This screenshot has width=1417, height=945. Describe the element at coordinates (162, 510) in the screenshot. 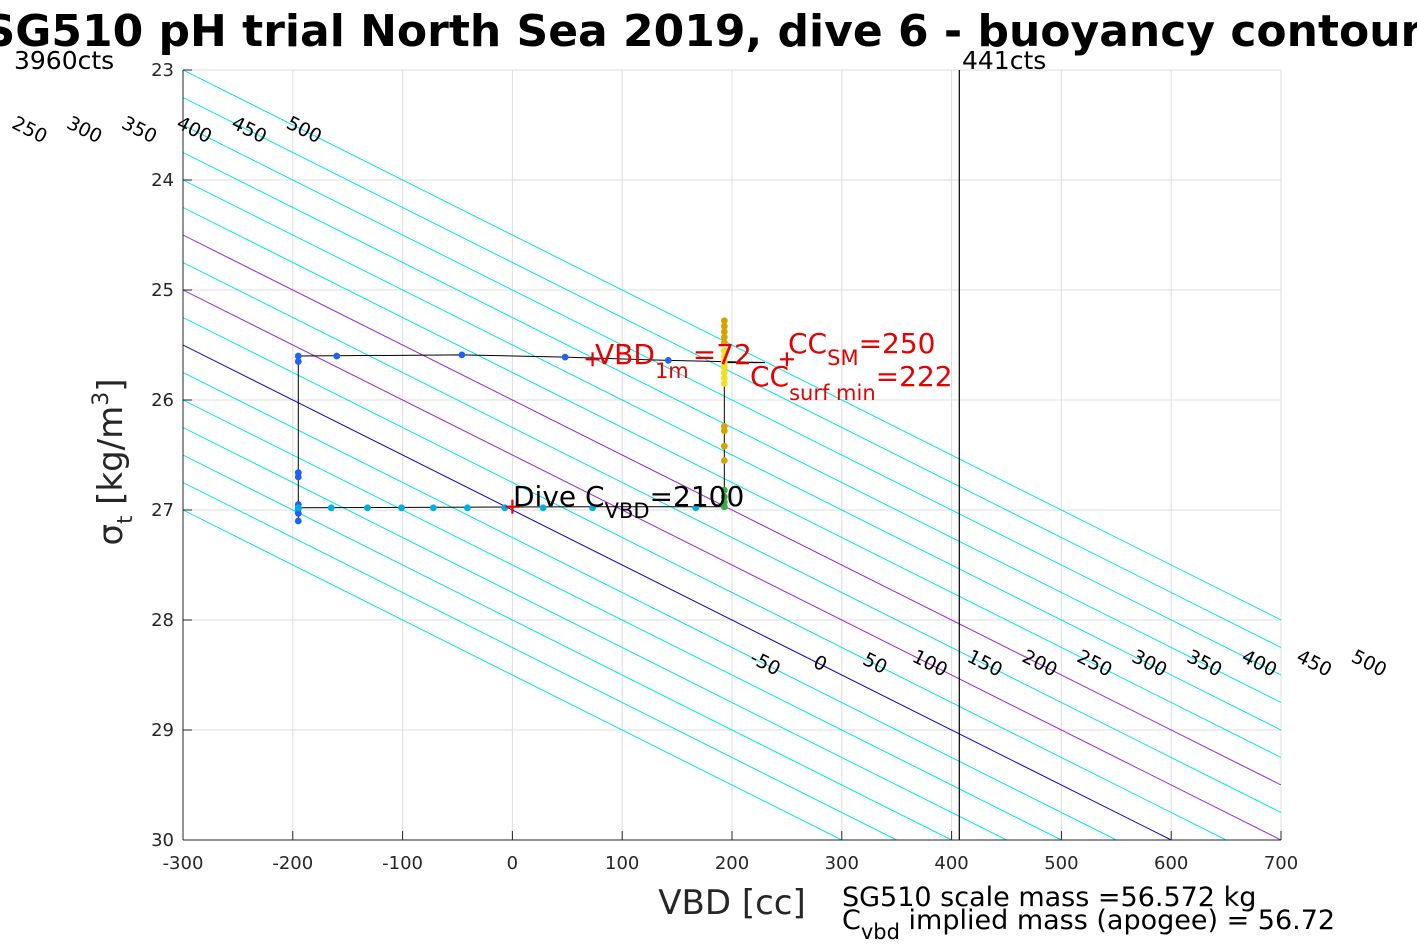

I see `y-tick-label-27: 27` at that location.